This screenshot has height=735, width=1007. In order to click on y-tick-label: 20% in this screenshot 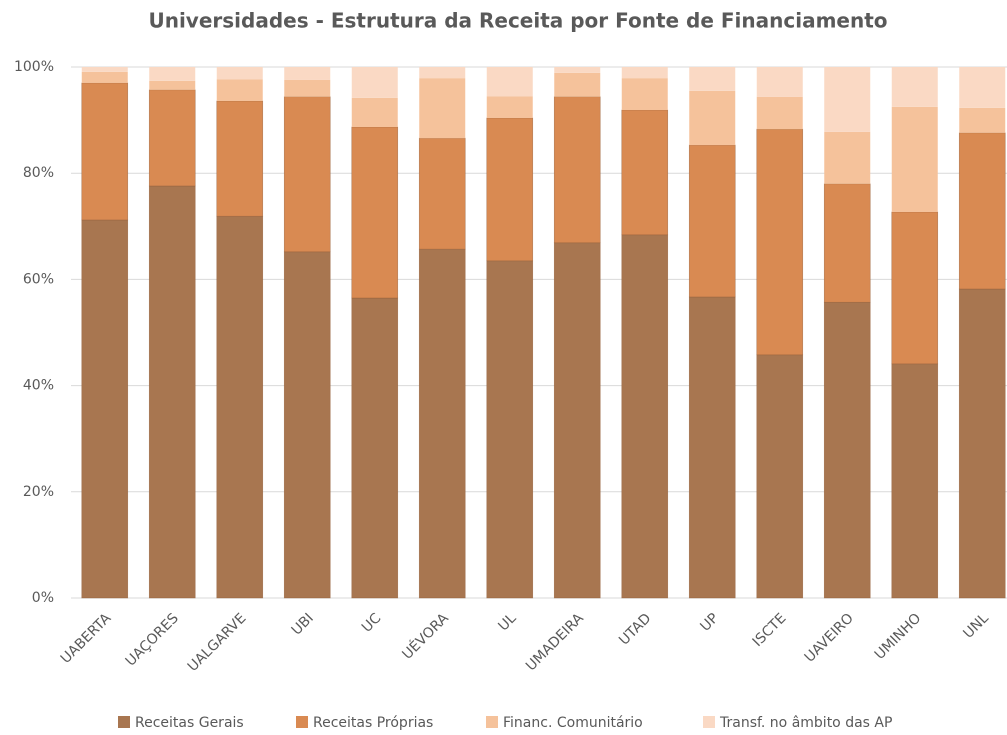, I will do `click(38, 492)`.